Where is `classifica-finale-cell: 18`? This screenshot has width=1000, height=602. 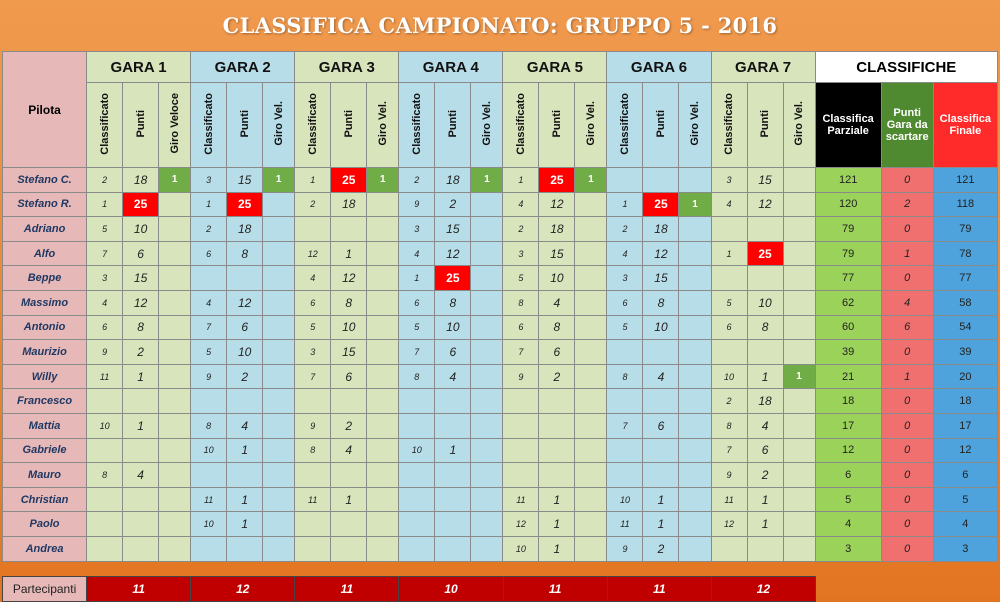 classifica-finale-cell: 18 is located at coordinates (965, 401).